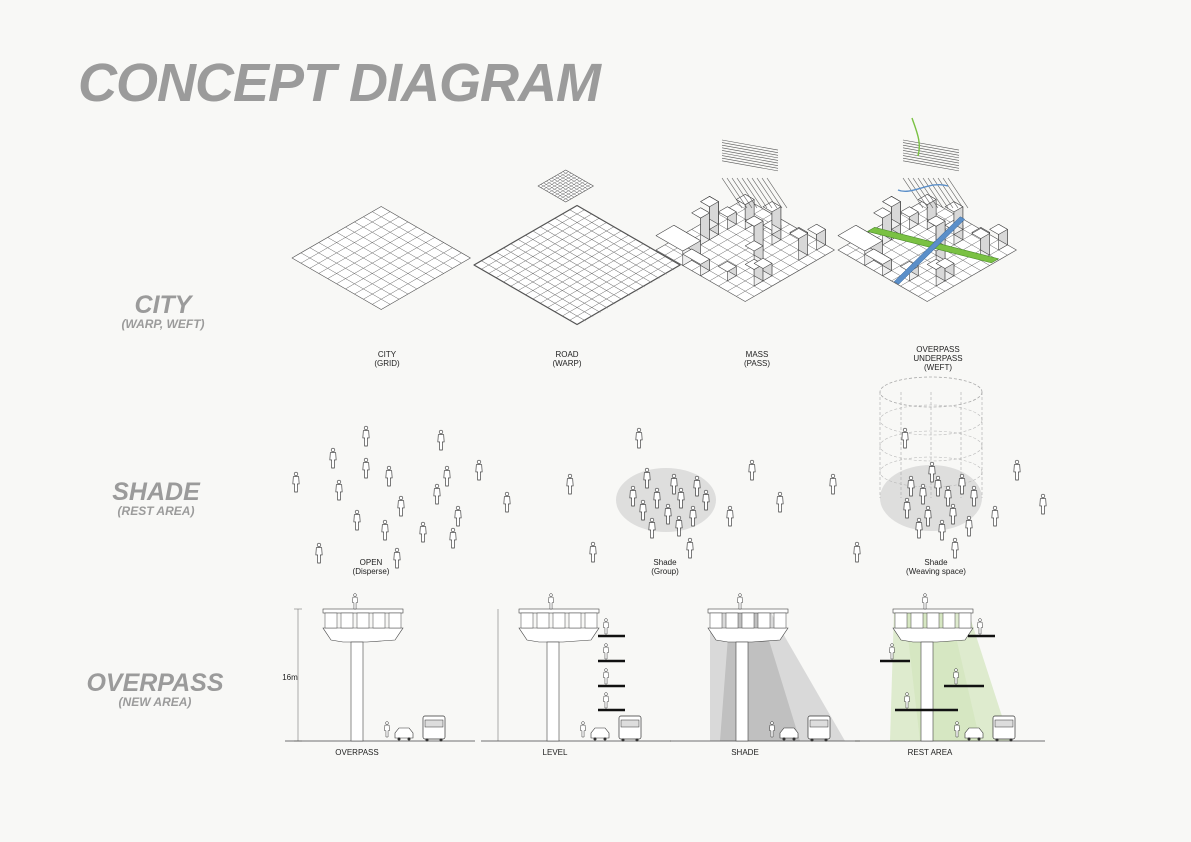 Image resolution: width=1191 pixels, height=842 pixels. Describe the element at coordinates (927, 210) in the screenshot. I see `overpass-underpass-diagram` at that location.